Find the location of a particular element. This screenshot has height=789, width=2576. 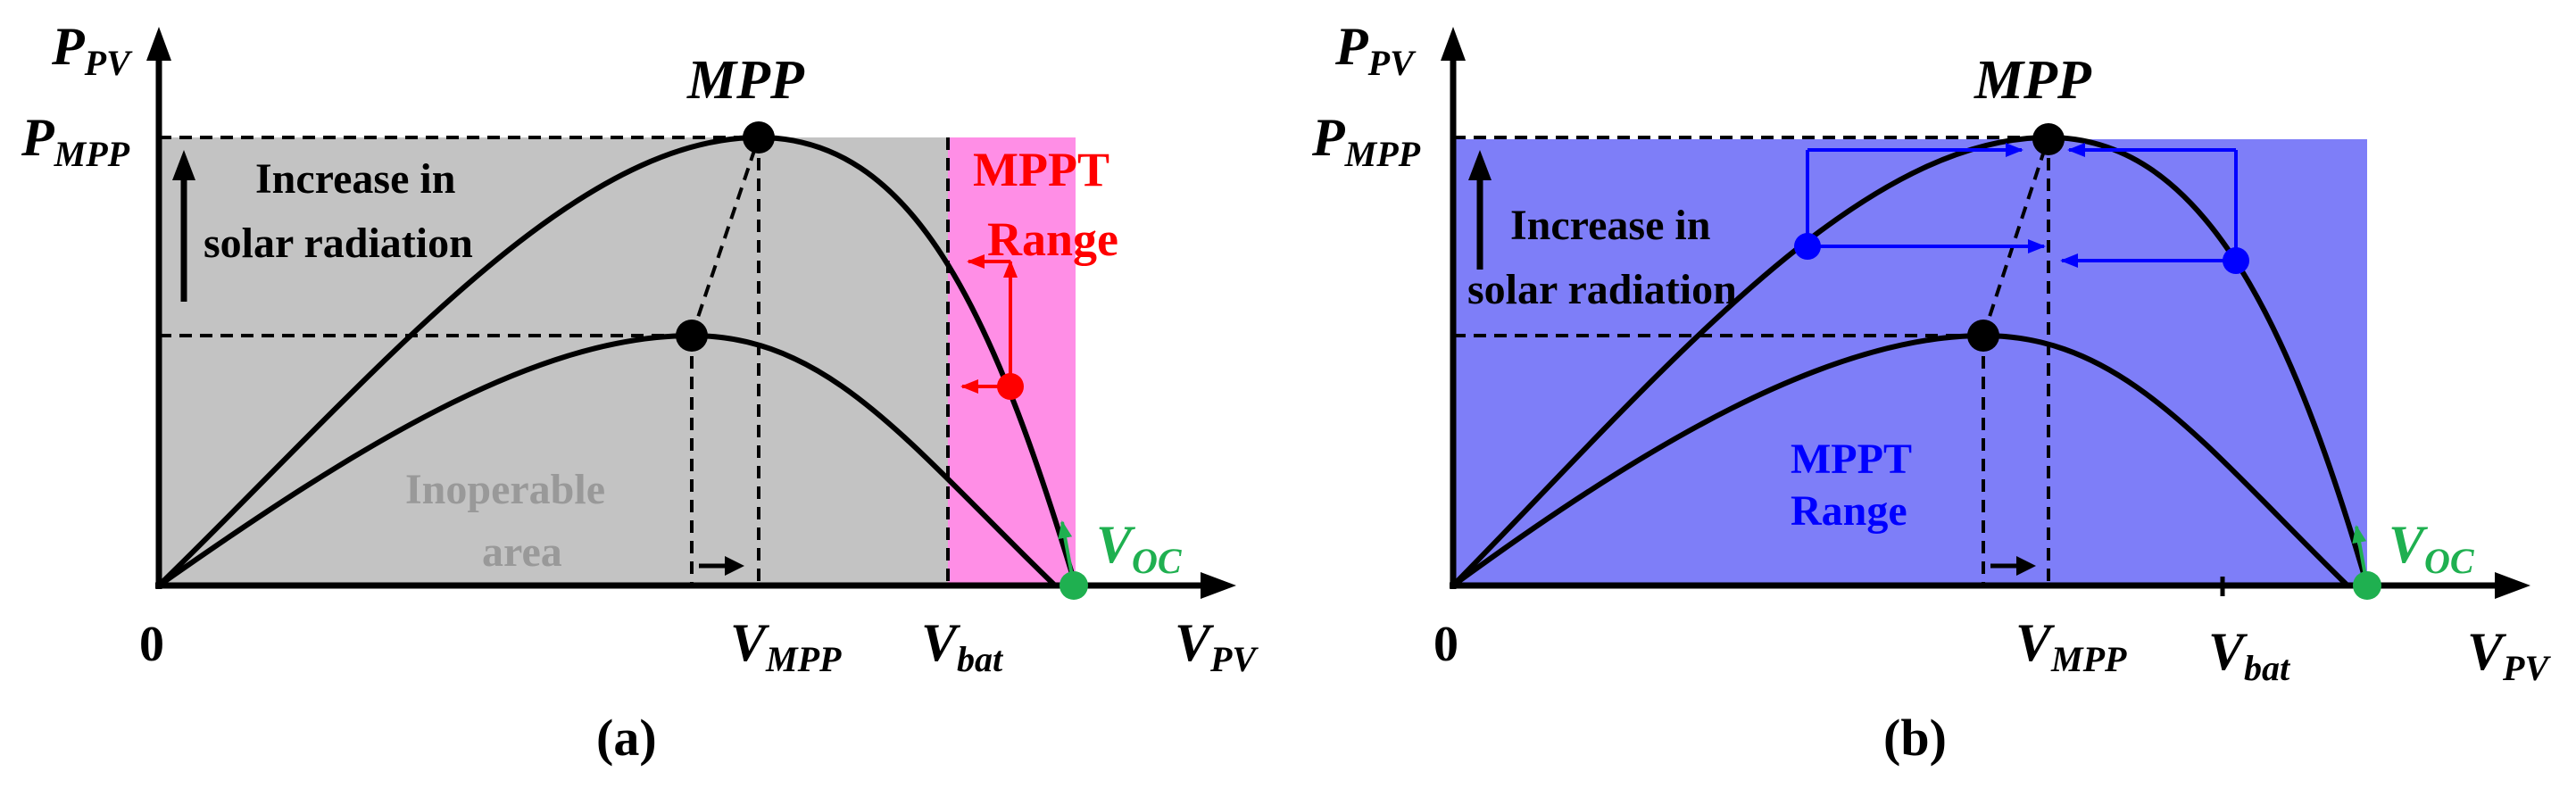

inoperable-label-line1: Inoperable is located at coordinates (505, 490).